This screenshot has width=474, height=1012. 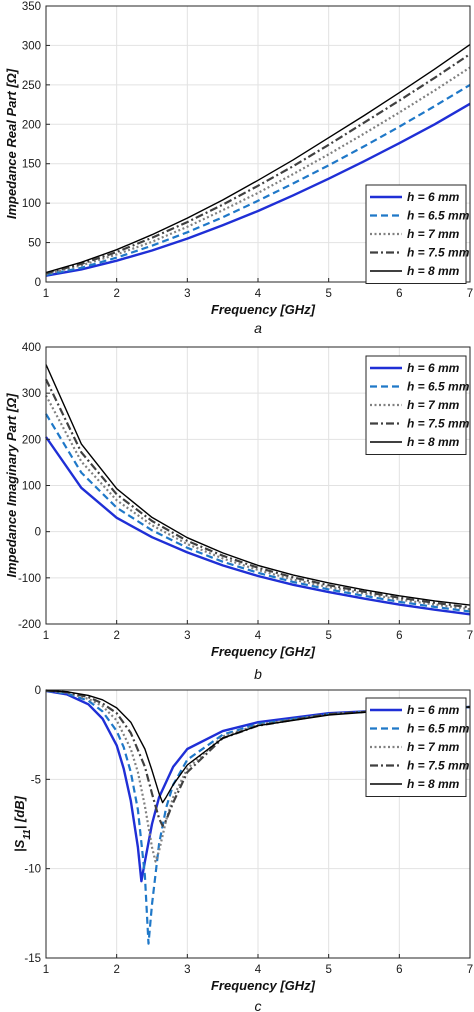 What do you see at coordinates (36, 780) in the screenshot?
I see `y-tick-label: -5` at bounding box center [36, 780].